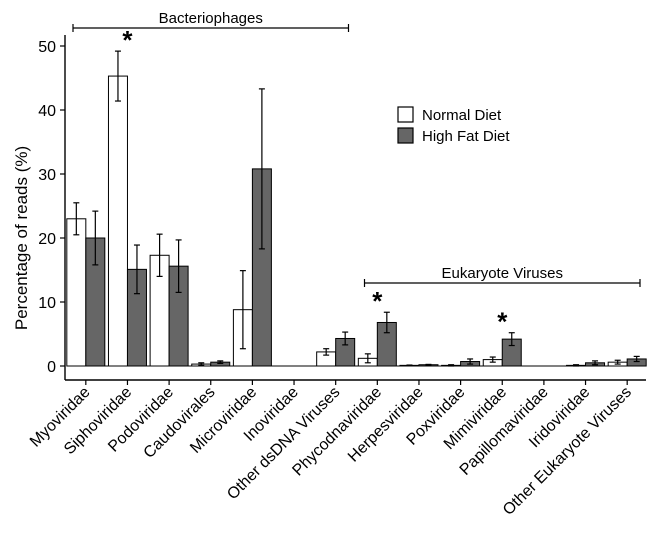 The height and width of the screenshot is (534, 648). I want to click on significance-marker-mimiviridae: *, so click(502, 322).